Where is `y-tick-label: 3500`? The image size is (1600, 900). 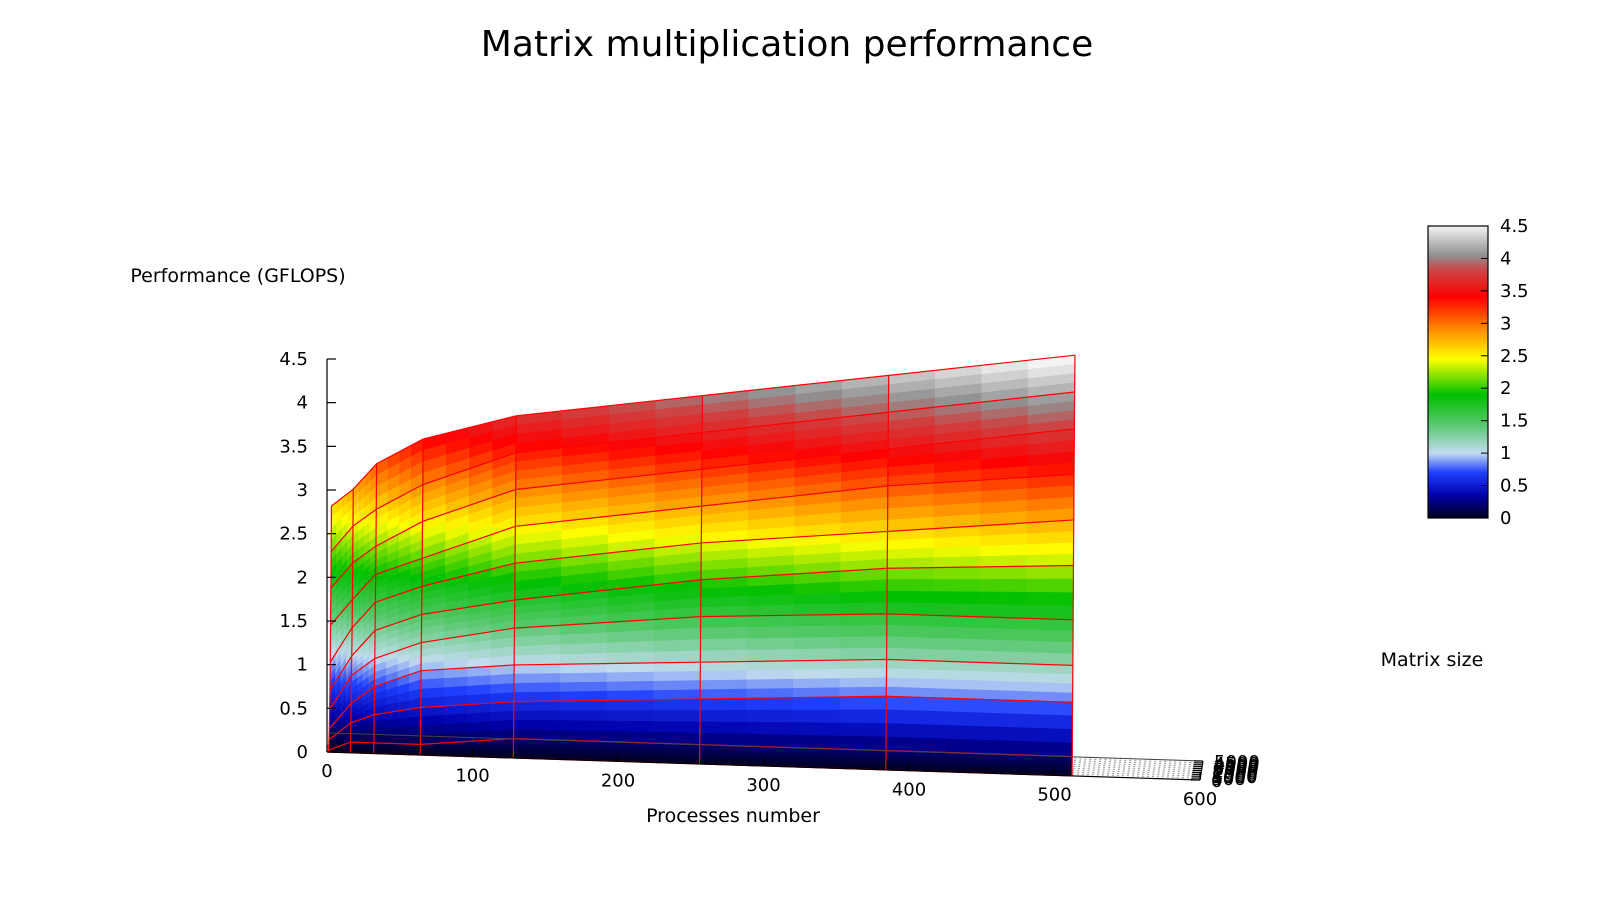 y-tick-label: 3500 is located at coordinates (1236, 768).